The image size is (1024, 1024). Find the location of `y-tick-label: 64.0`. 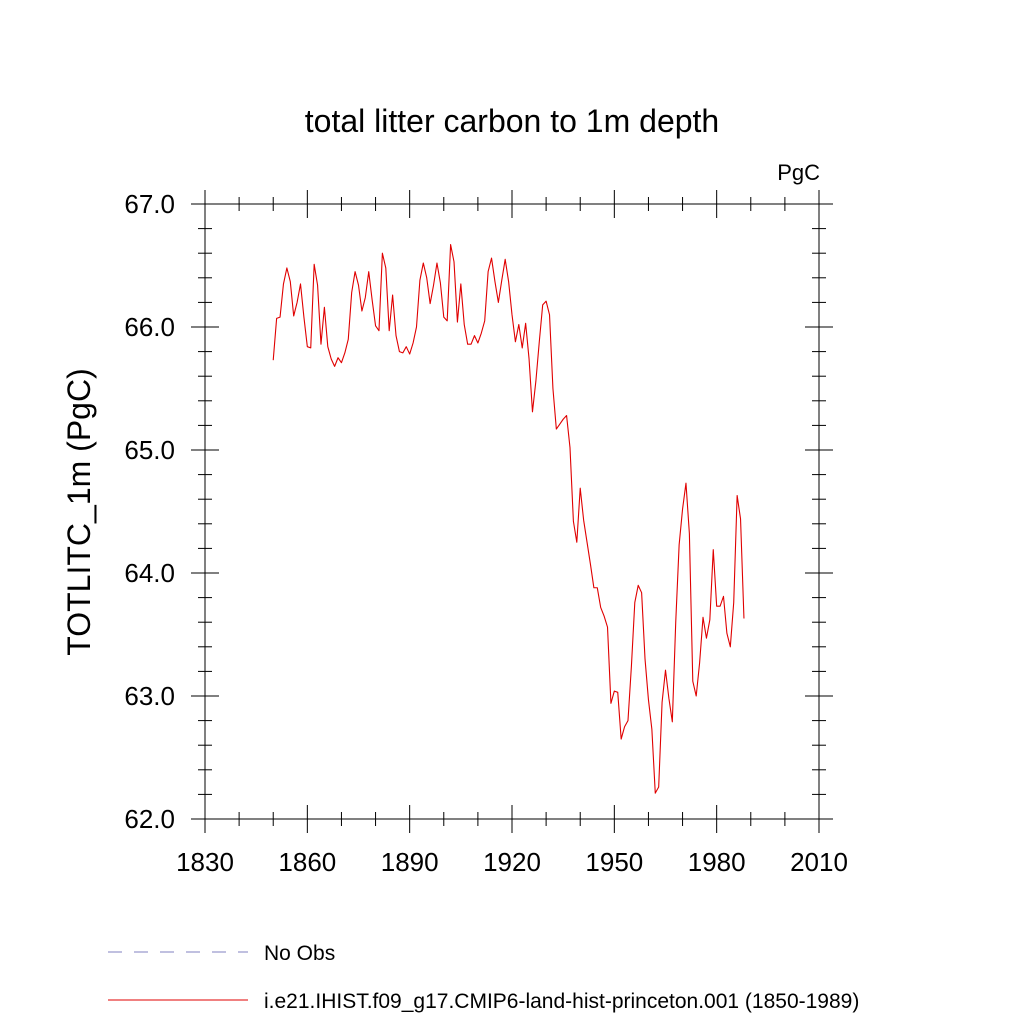

y-tick-label: 64.0 is located at coordinates (149, 573).